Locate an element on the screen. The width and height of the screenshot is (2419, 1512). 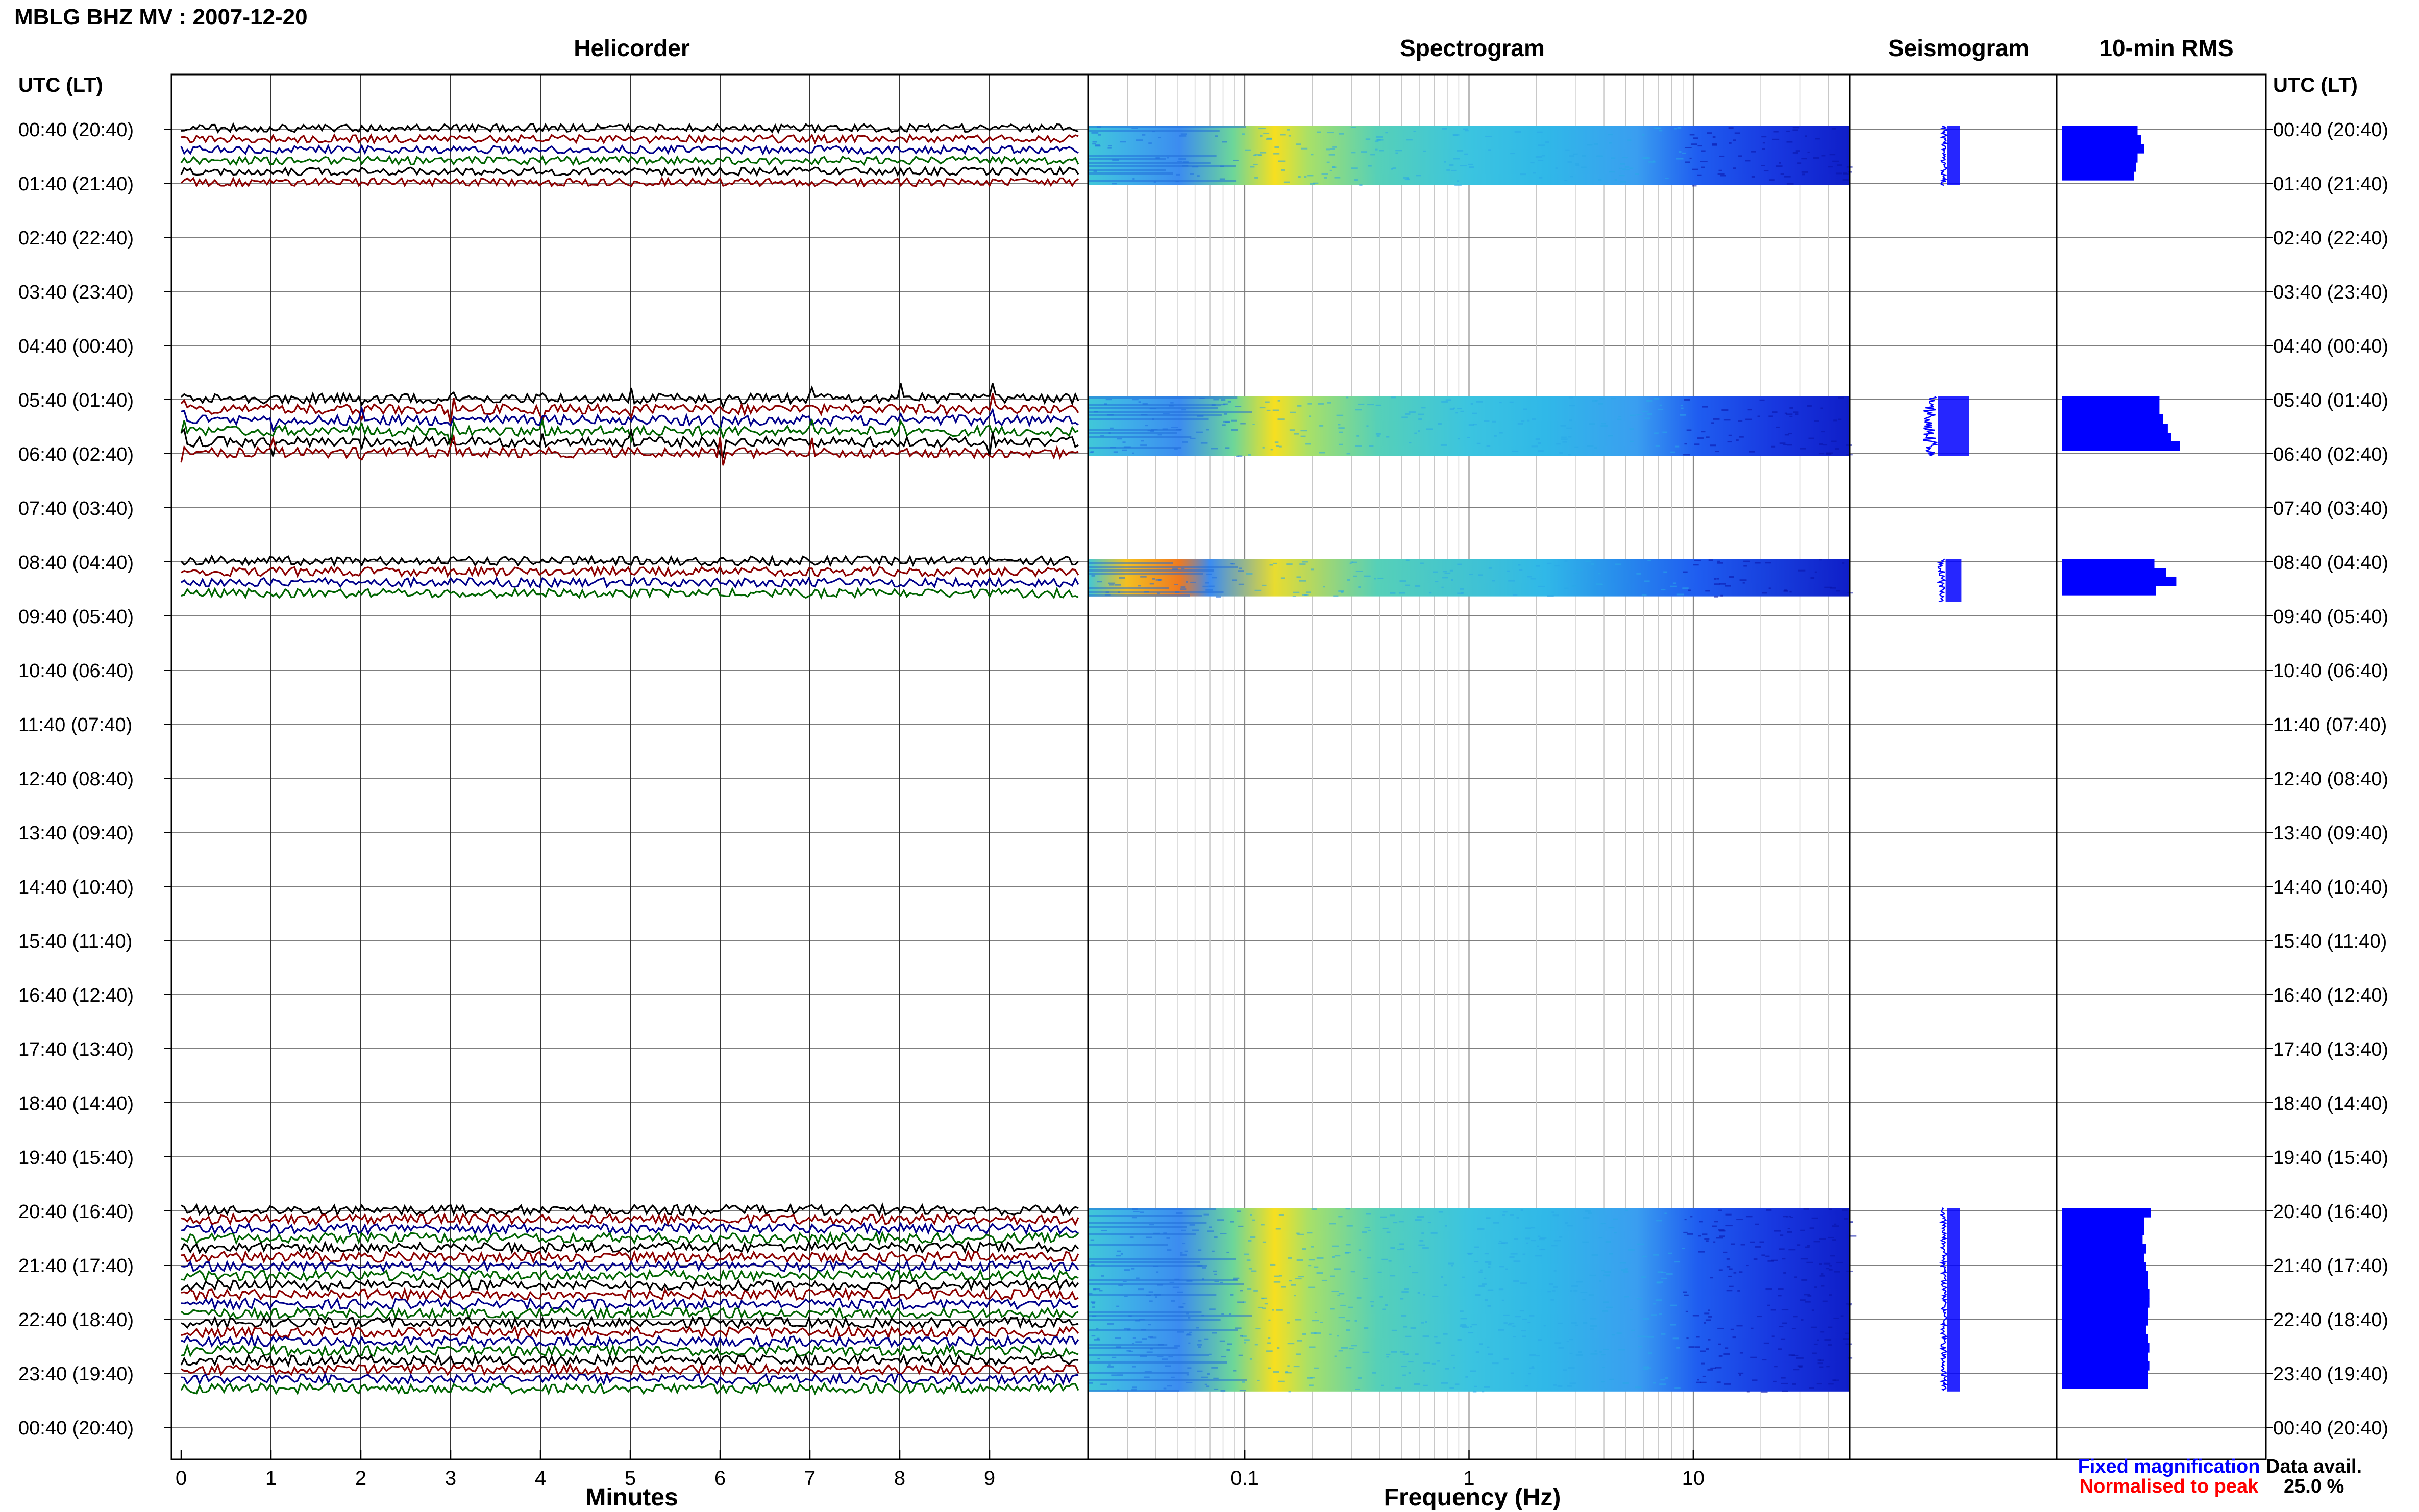
row-label-left: 07:40 (03:40) is located at coordinates (76, 508).